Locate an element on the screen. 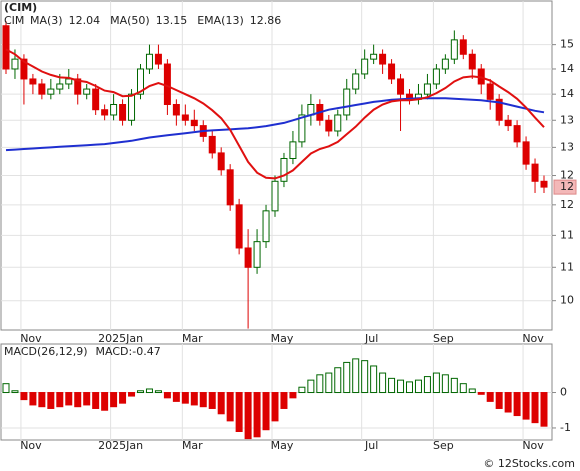 Image resolution: width=580 pixels, height=471 pixels. legend-value: 13.15 is located at coordinates (172, 20).